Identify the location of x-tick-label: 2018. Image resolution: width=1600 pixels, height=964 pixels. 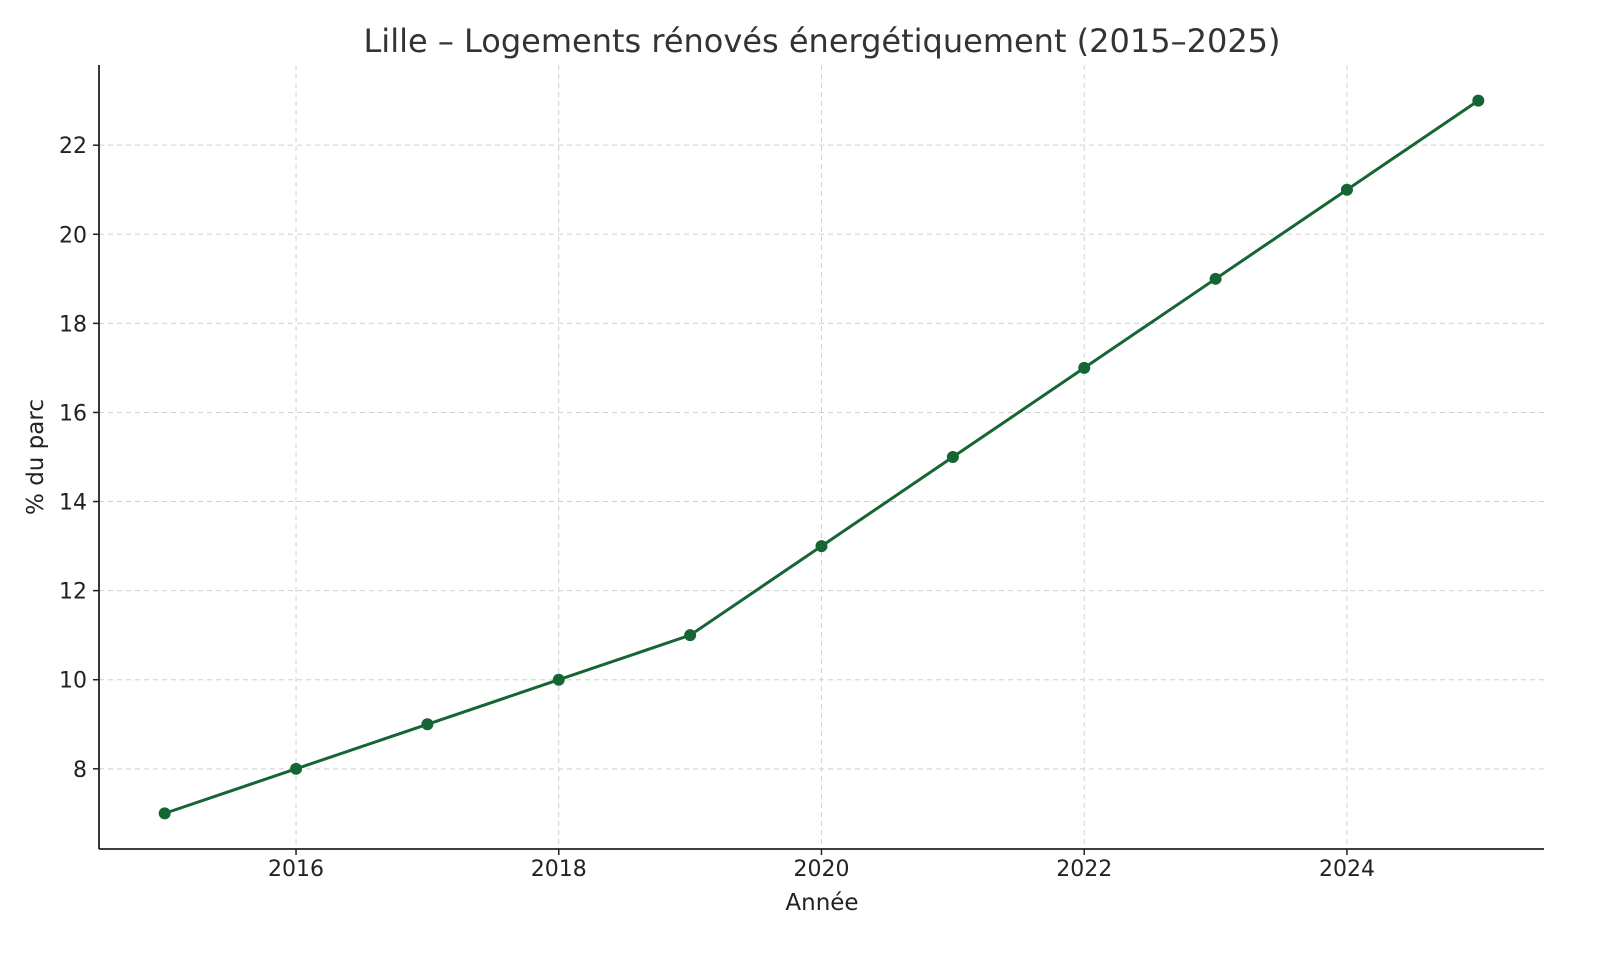
(559, 869).